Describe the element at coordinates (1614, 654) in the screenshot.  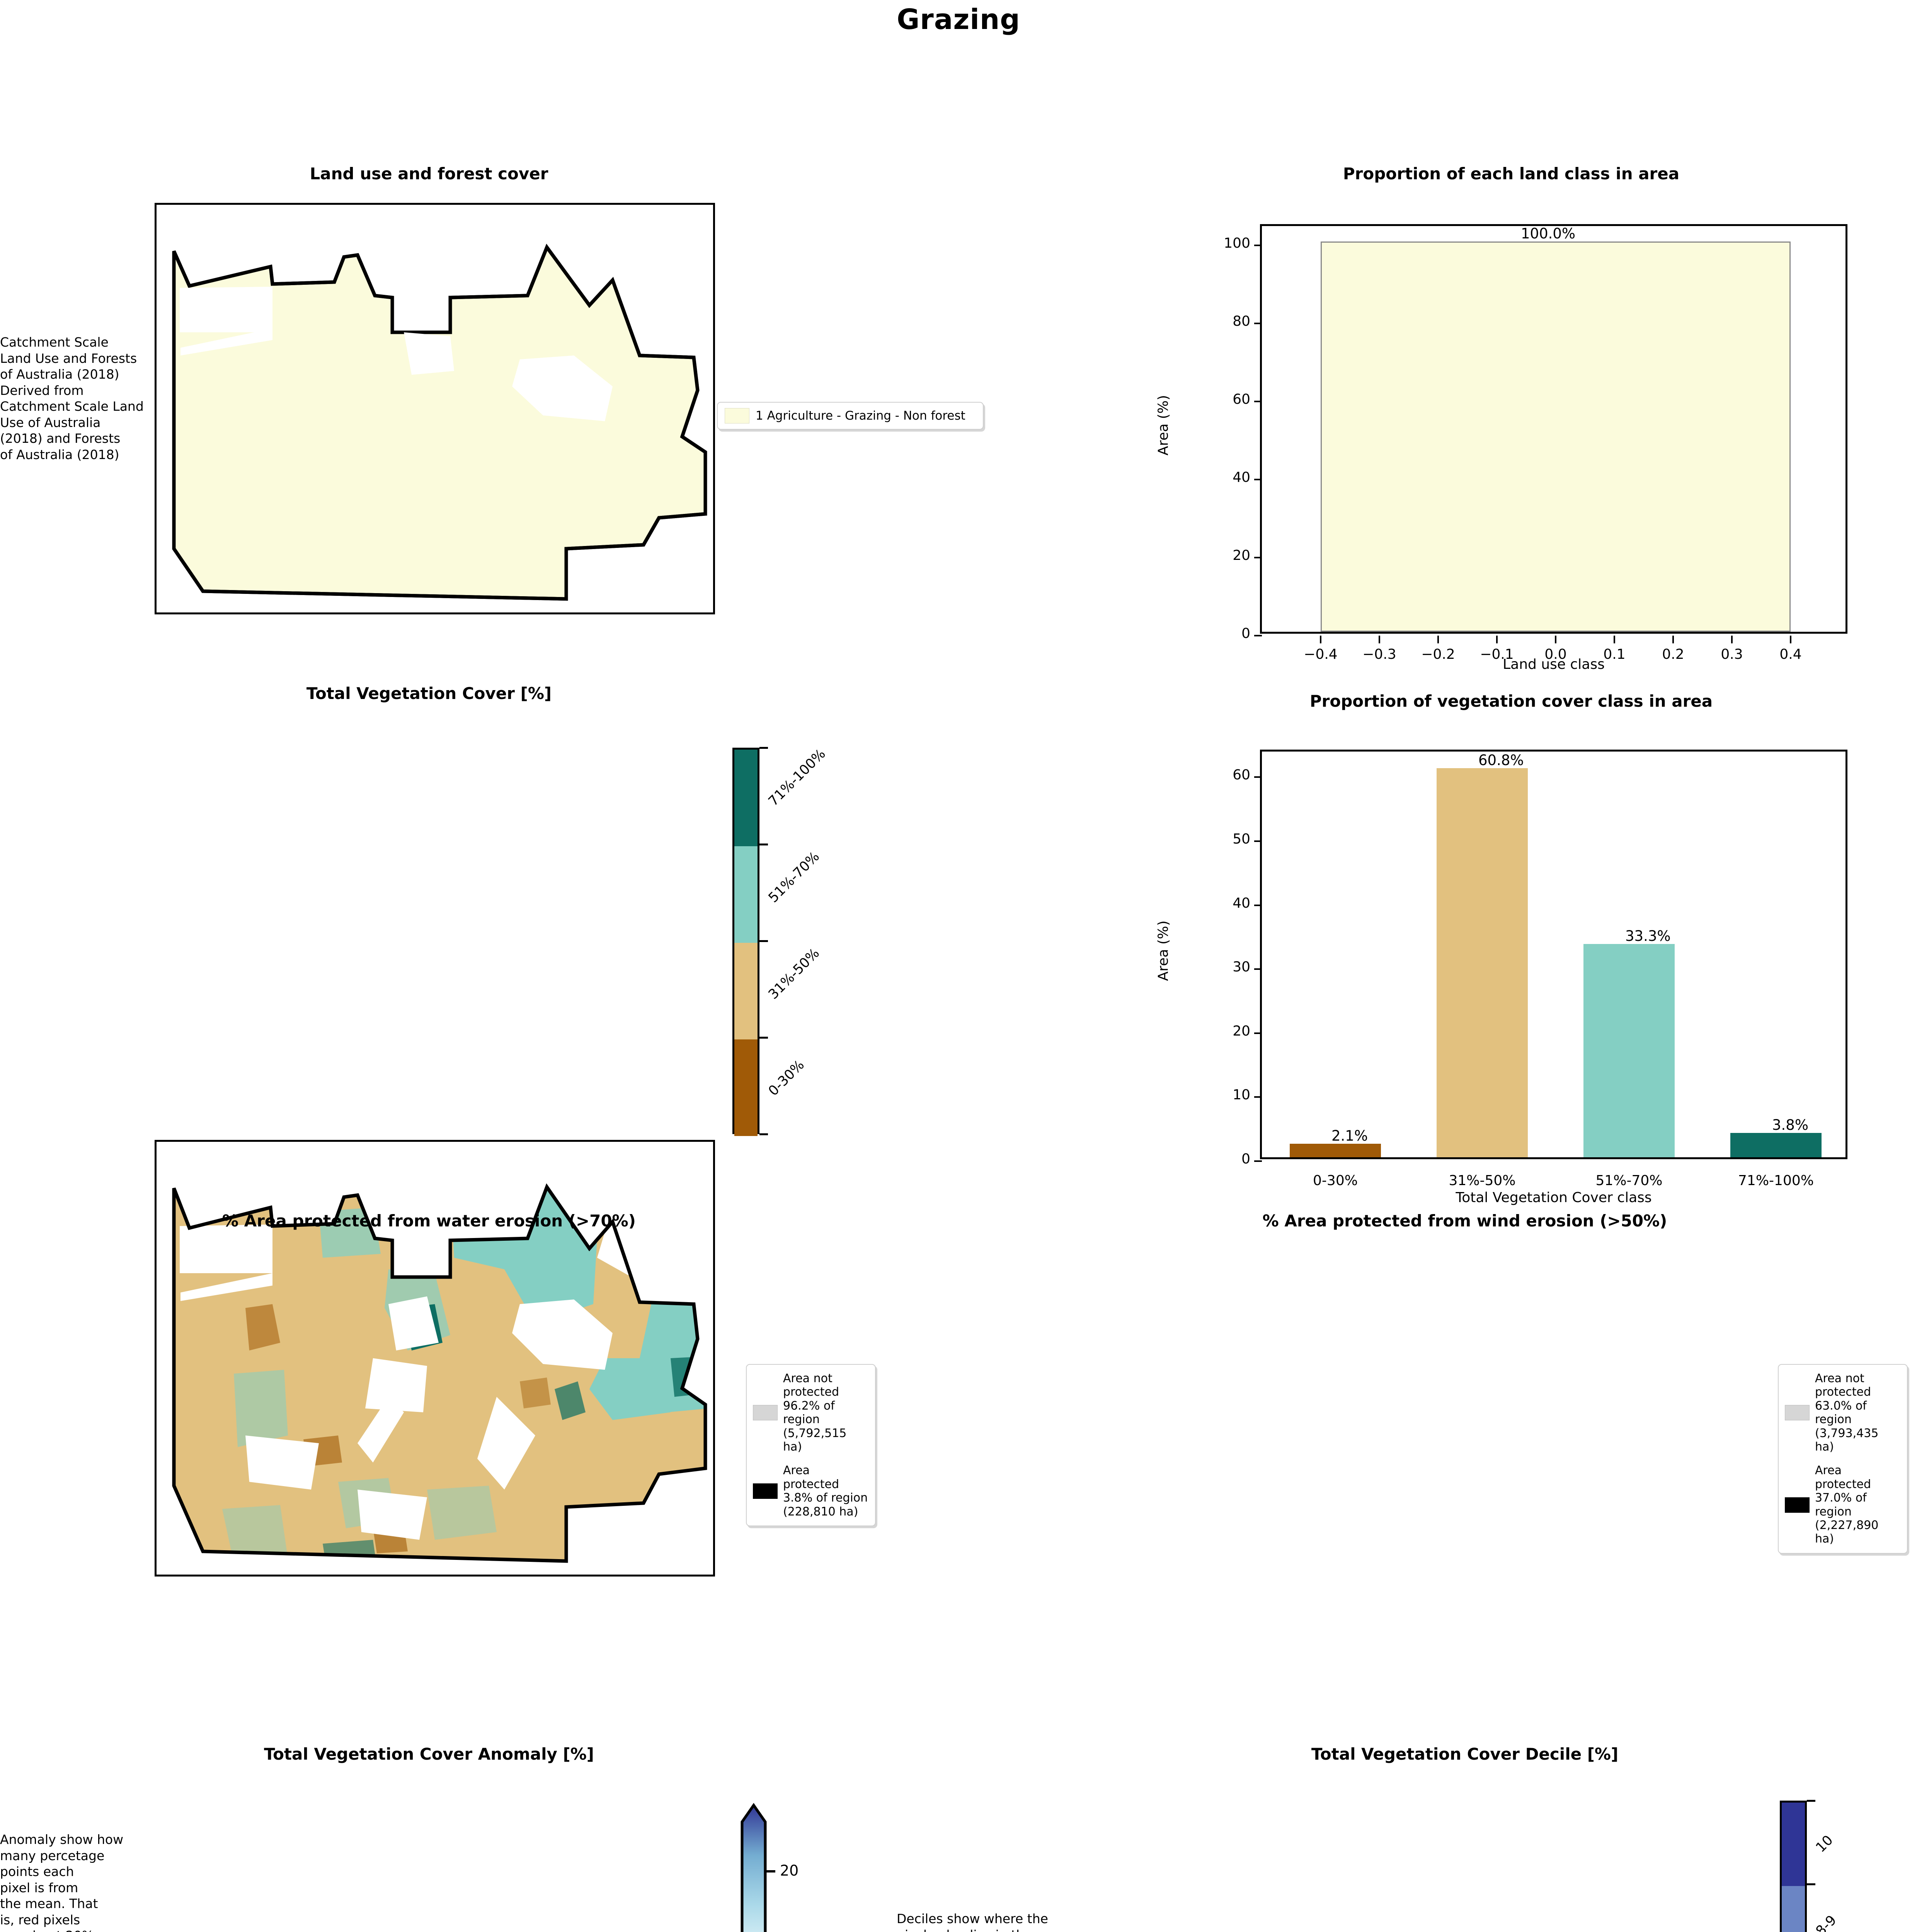
I see `x-tick-label: 0.1` at that location.